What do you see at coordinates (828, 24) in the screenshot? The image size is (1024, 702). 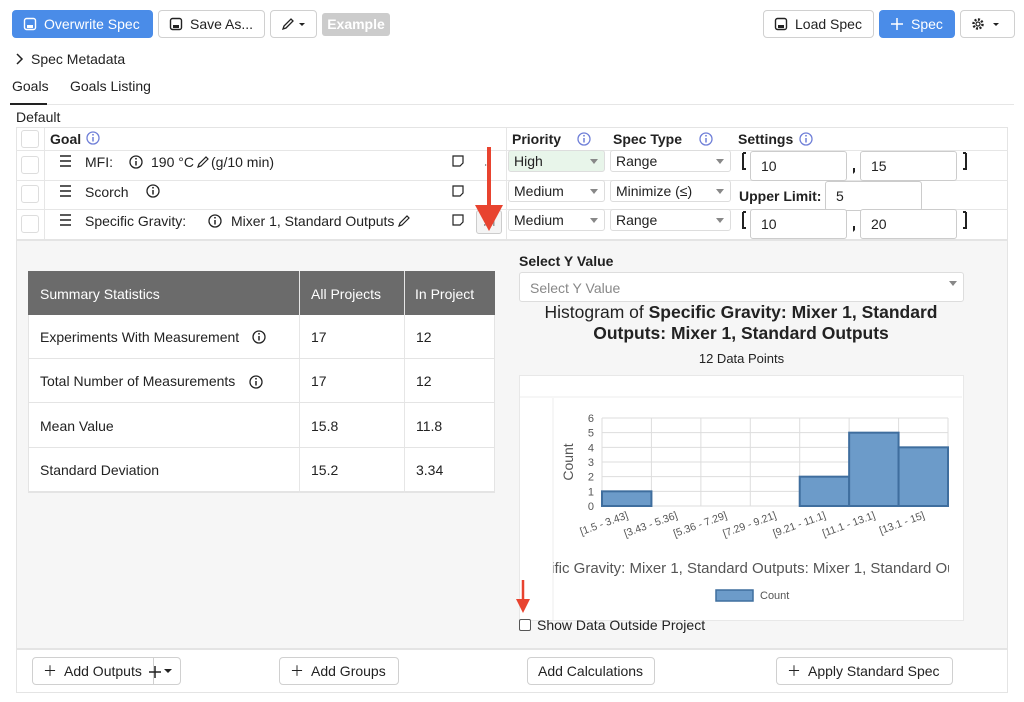 I see `button-label: Load Spec` at bounding box center [828, 24].